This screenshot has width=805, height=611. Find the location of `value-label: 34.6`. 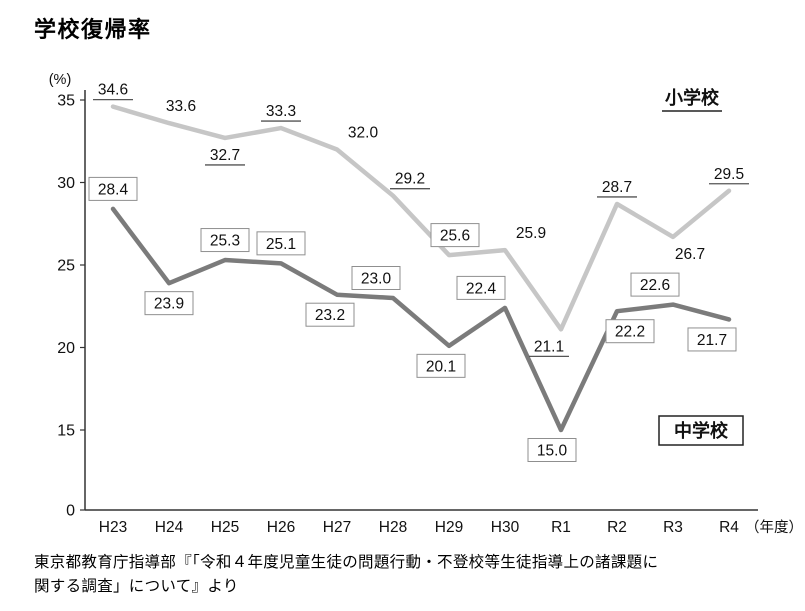

value-label: 34.6 is located at coordinates (113, 90).